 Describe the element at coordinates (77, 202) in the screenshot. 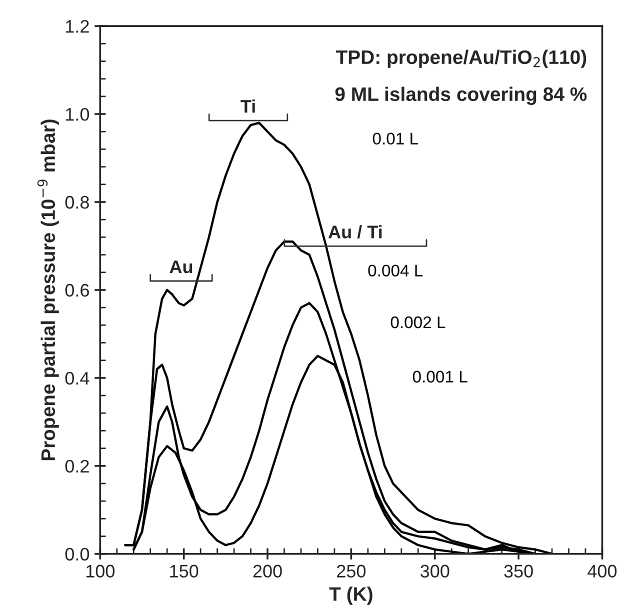

I see `y-tick-label: 0.8` at that location.